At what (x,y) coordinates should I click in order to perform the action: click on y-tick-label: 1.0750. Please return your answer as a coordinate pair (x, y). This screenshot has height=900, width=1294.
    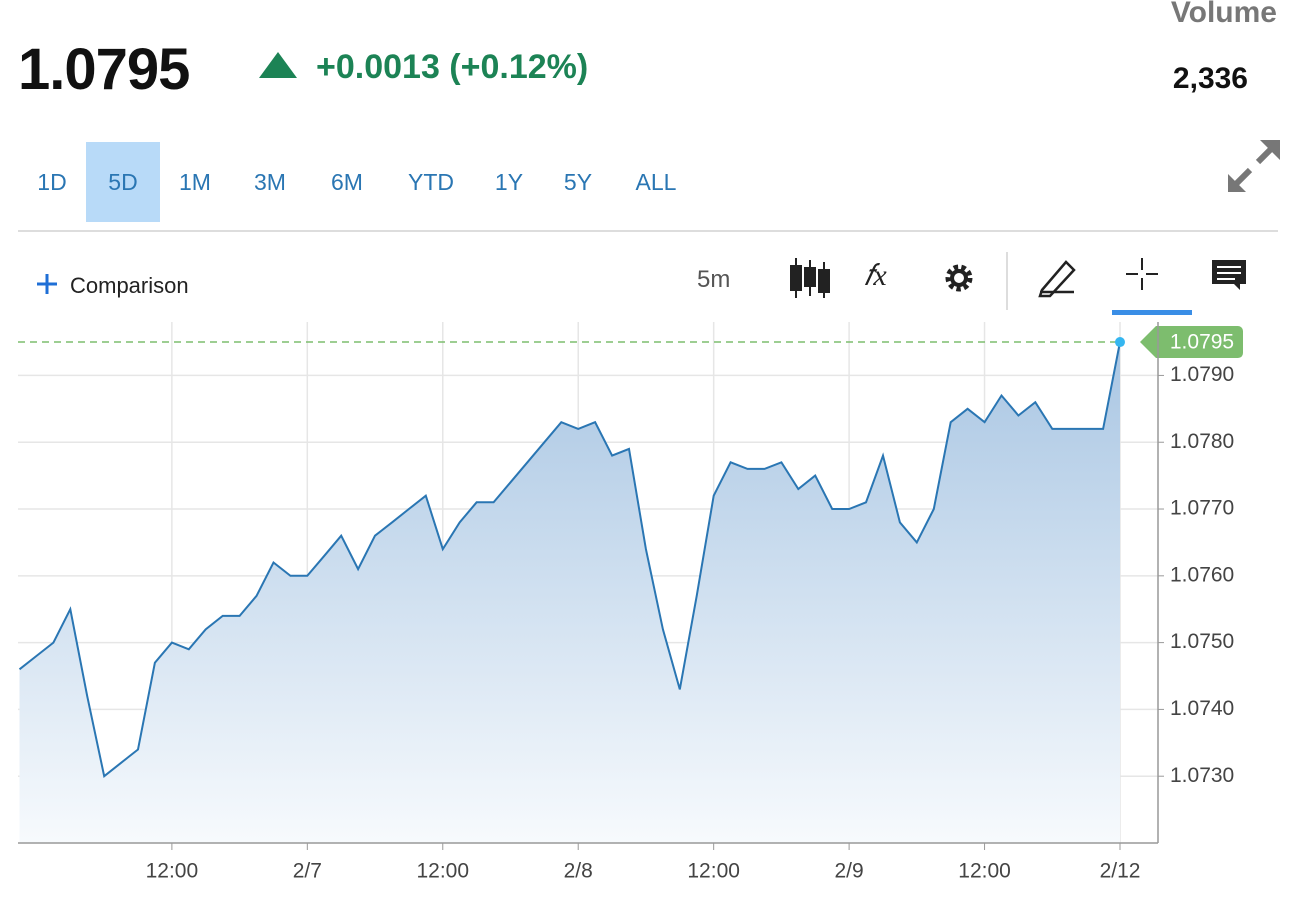
    Looking at the image, I should click on (1202, 641).